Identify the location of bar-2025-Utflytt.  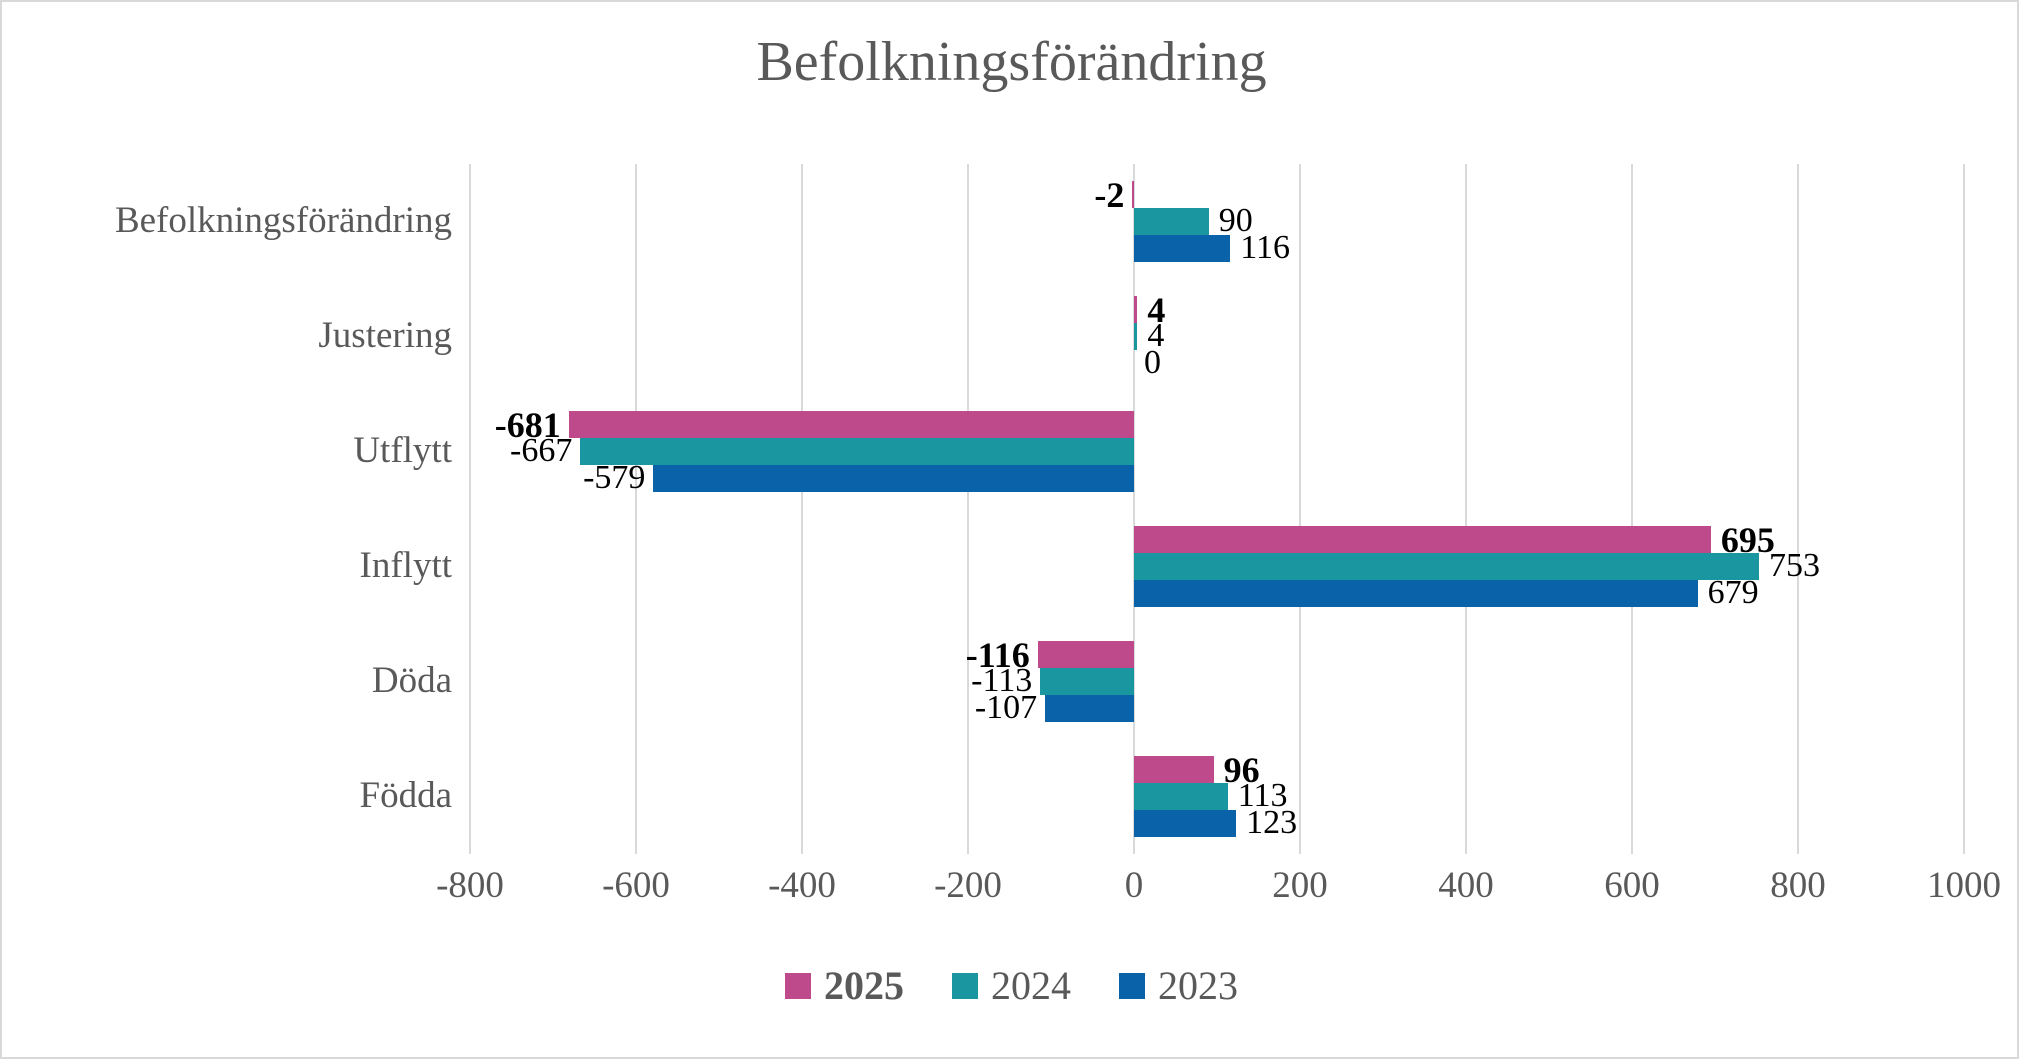
(851, 424).